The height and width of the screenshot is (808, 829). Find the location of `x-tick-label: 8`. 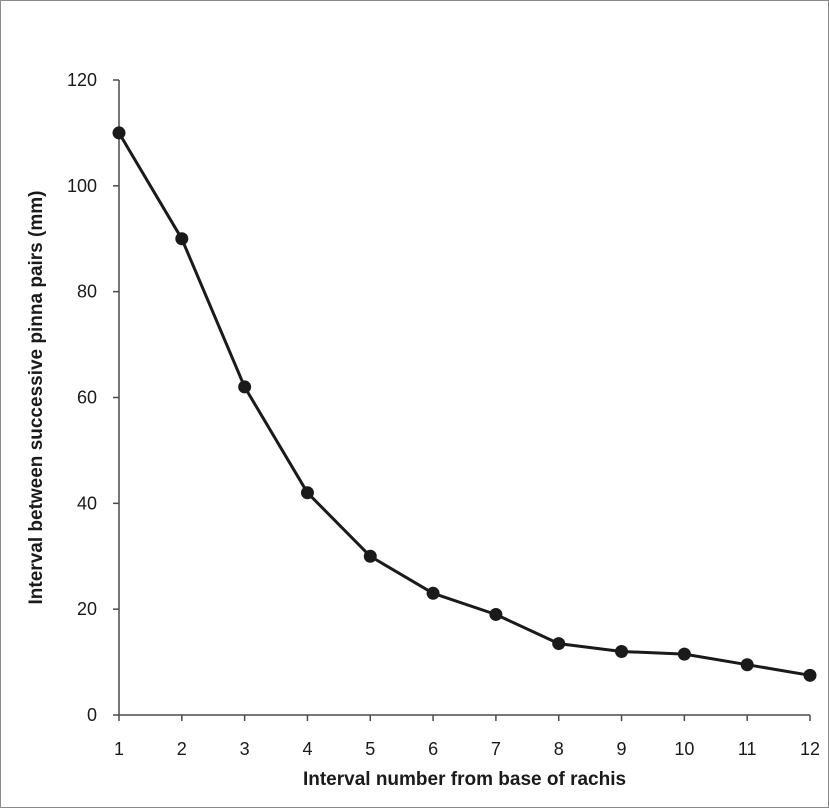

x-tick-label: 8 is located at coordinates (559, 749).